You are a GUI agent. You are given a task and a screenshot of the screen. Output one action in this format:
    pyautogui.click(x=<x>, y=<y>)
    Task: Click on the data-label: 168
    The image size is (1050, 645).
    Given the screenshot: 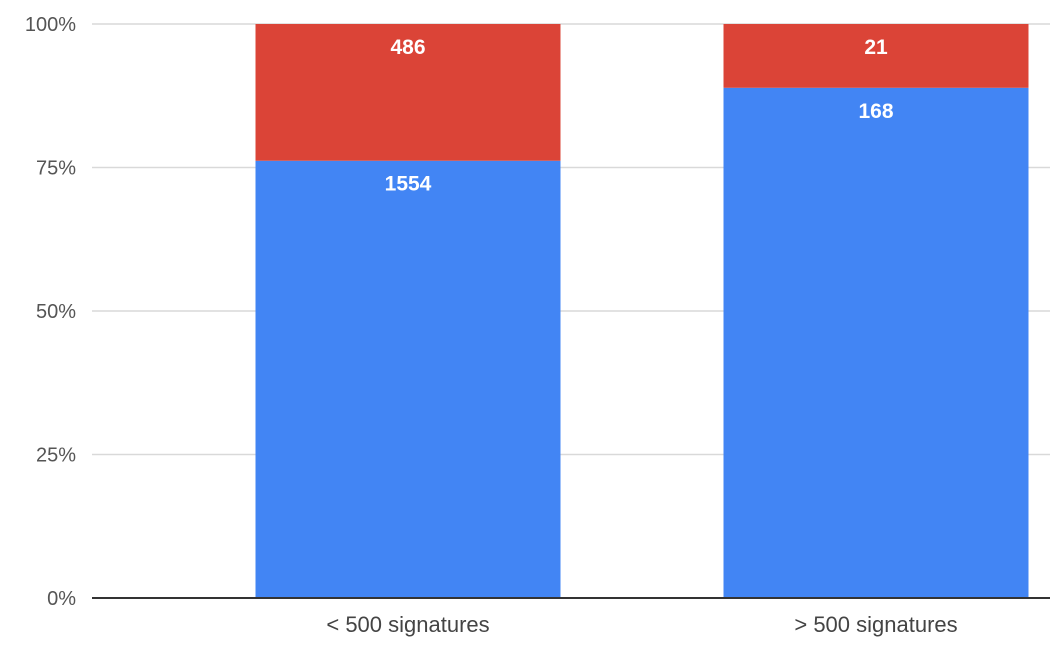 What is the action you would take?
    pyautogui.click(x=875, y=111)
    